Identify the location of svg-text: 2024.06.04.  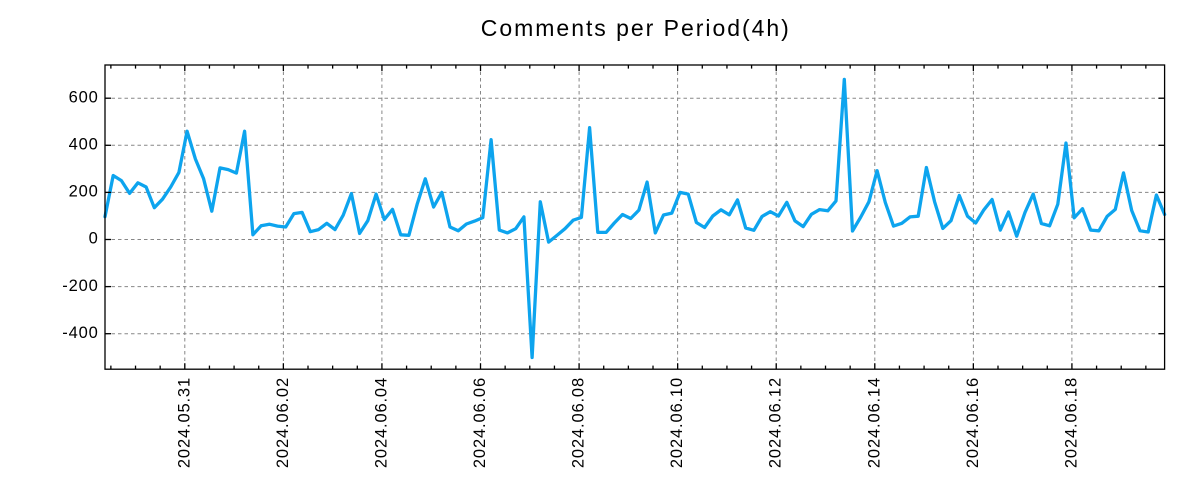
(381, 422).